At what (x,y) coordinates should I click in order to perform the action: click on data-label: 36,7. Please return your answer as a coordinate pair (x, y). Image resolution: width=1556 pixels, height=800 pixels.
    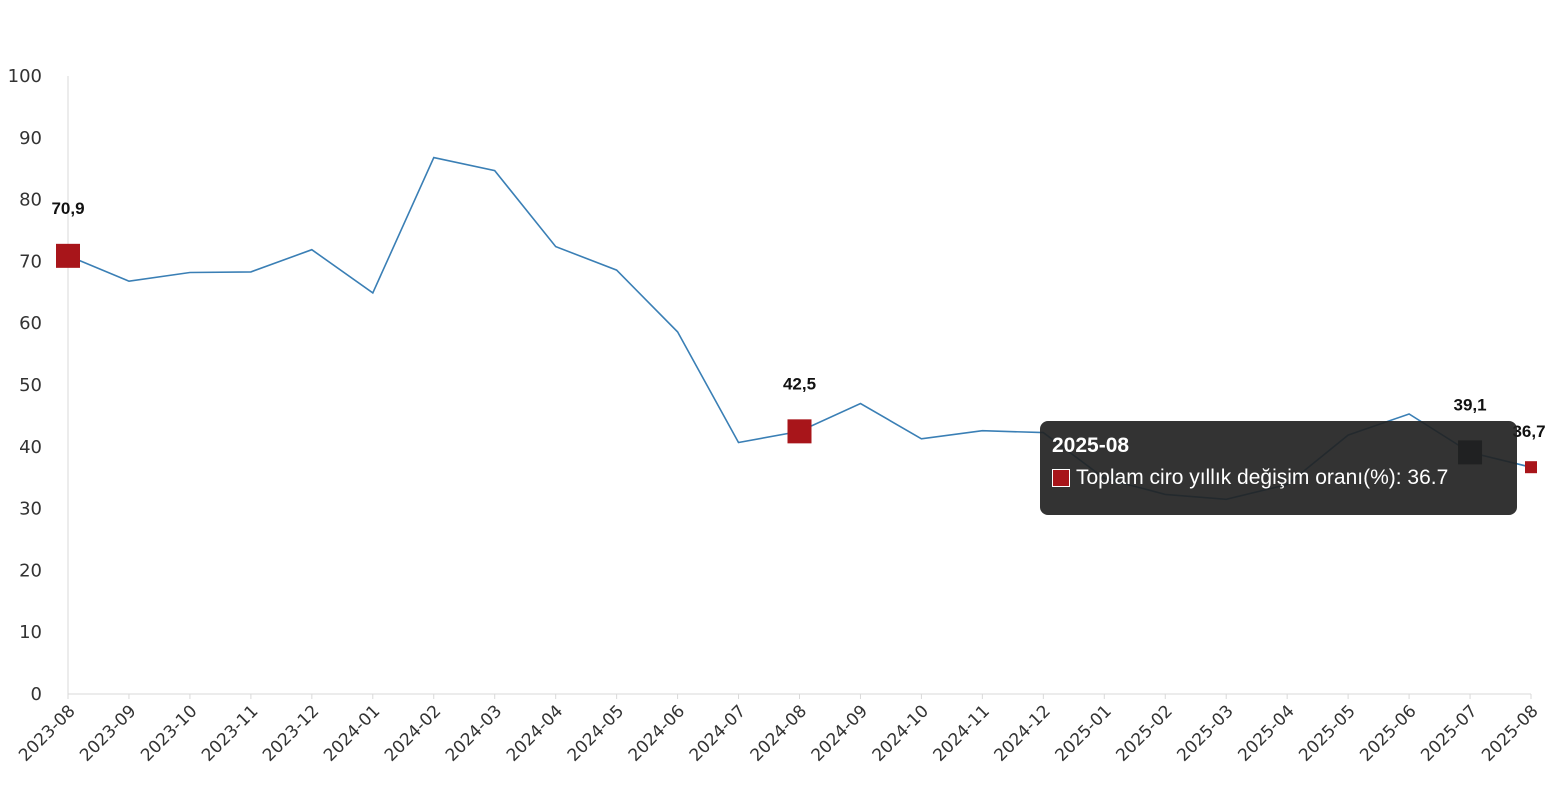
    Looking at the image, I should click on (1528, 431).